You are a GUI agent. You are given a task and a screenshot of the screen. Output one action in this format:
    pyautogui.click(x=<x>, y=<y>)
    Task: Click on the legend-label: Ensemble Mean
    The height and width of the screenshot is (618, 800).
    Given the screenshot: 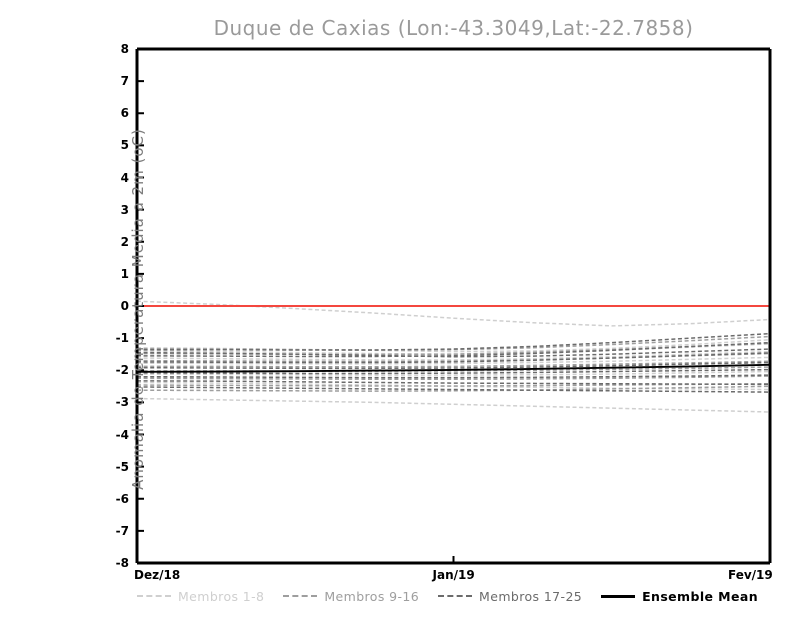 What is the action you would take?
    pyautogui.click(x=700, y=596)
    